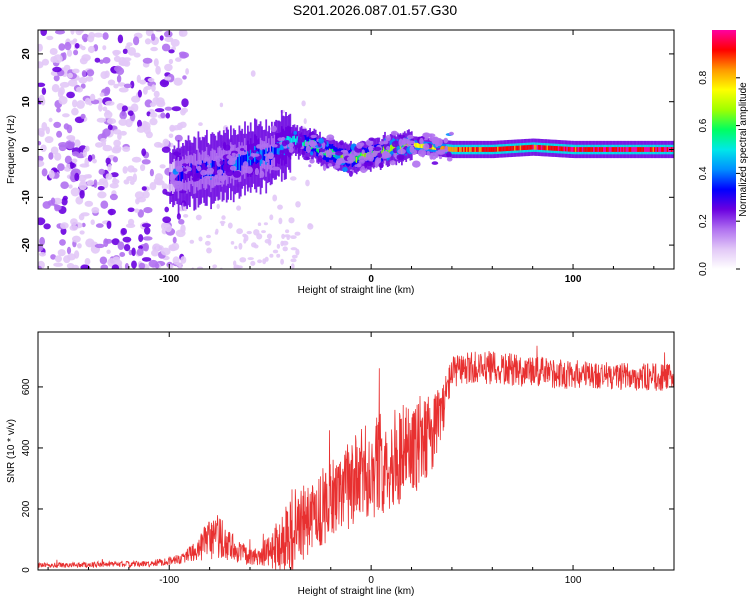  What do you see at coordinates (703, 221) in the screenshot?
I see `colorbar-tick-label: 0.2` at bounding box center [703, 221].